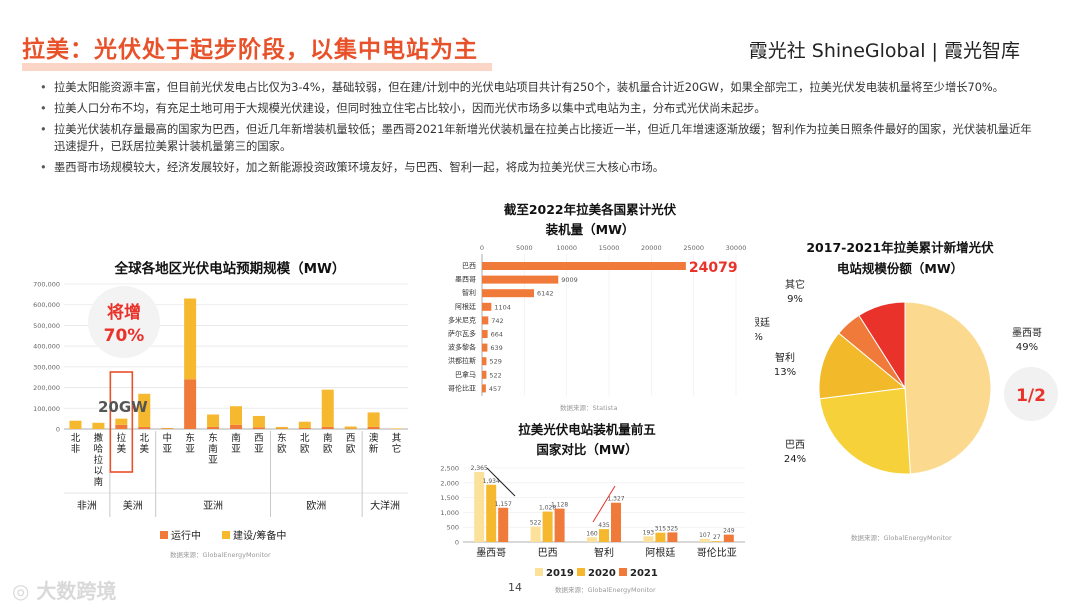 The height and width of the screenshot is (607, 1080). I want to click on slice-label: 阿根廷, so click(762, 322).